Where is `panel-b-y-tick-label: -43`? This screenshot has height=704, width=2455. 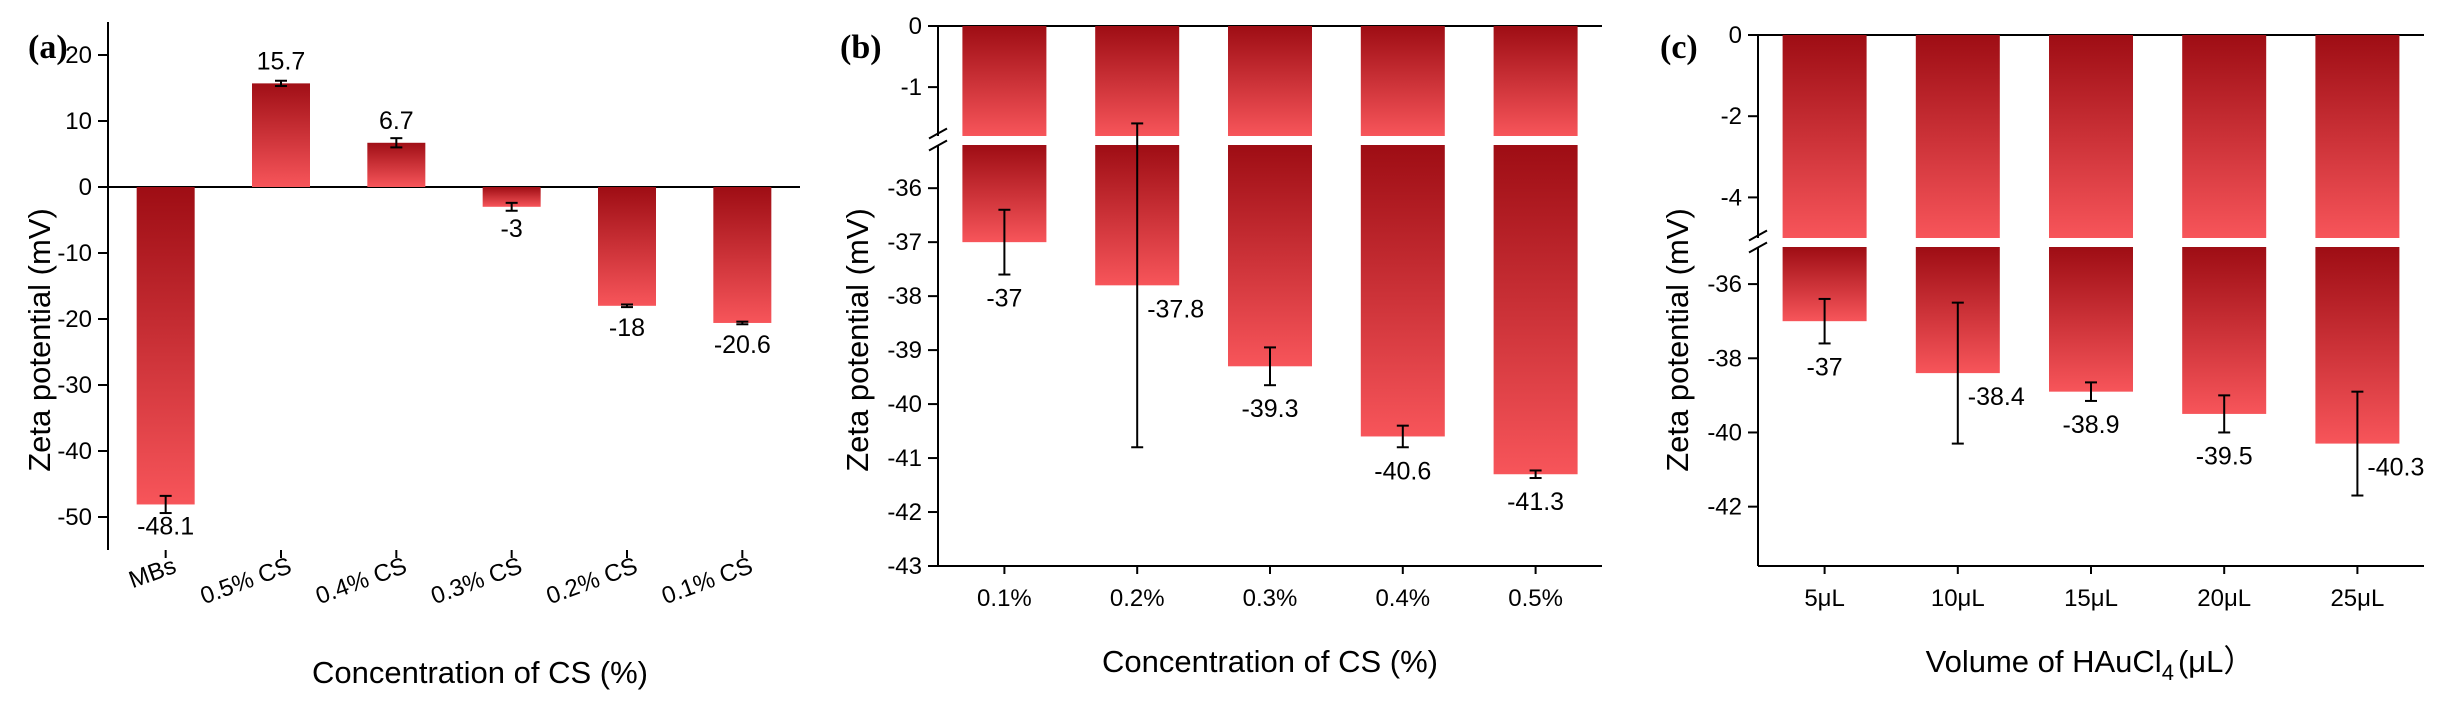 panel-b-y-tick-label: -43 is located at coordinates (904, 566).